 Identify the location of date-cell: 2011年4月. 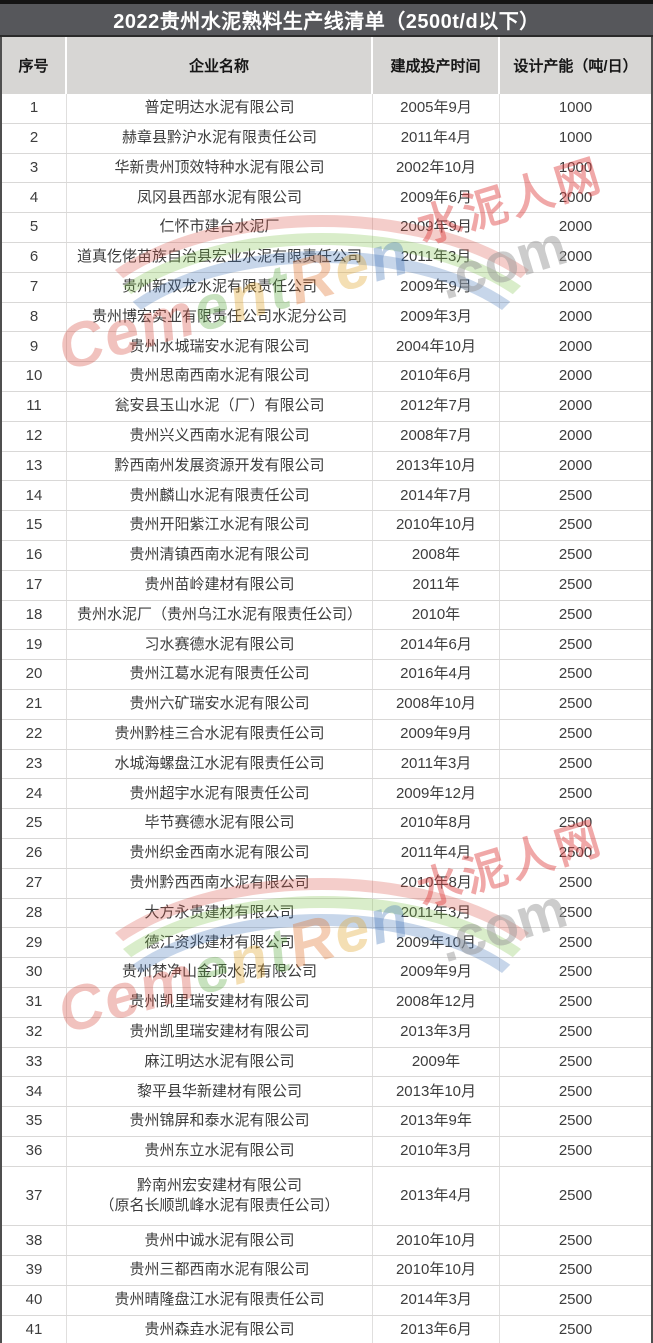
(436, 853).